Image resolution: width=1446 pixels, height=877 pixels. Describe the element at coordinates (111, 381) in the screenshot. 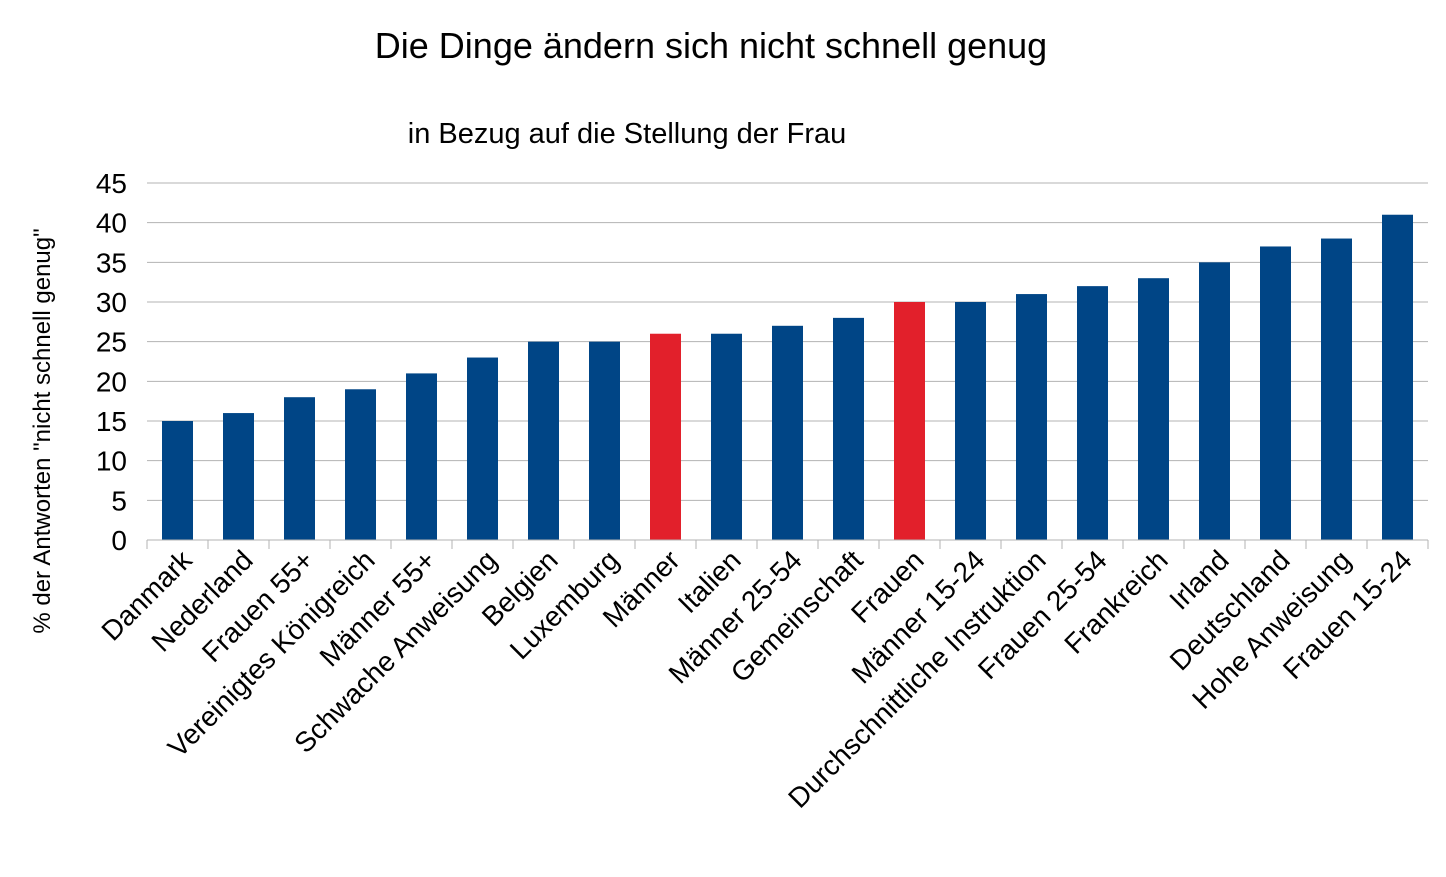

I see `y-tick-label: 20` at that location.